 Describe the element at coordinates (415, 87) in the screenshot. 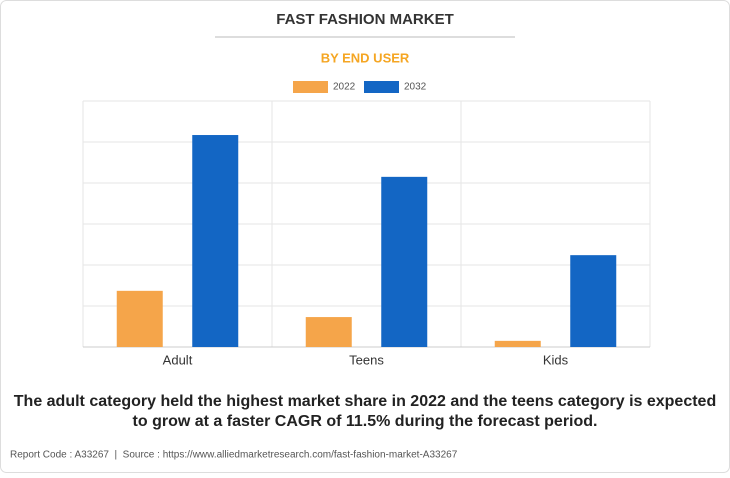

I see `legend-label: 2032` at that location.